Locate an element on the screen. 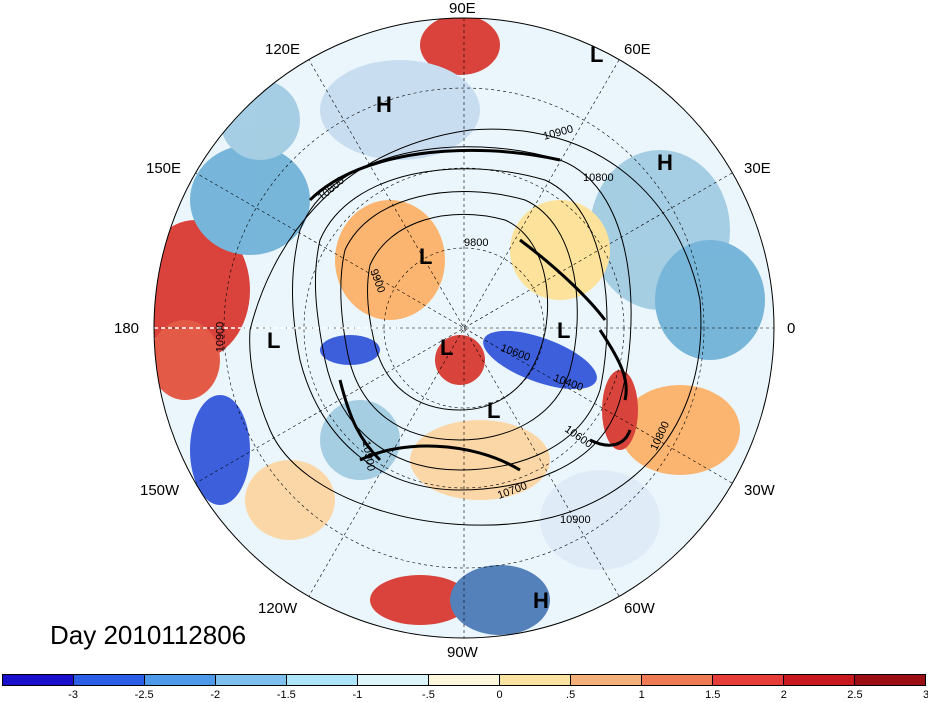 This screenshot has width=928, height=702. lon-label-60e: 60E is located at coordinates (637, 49).